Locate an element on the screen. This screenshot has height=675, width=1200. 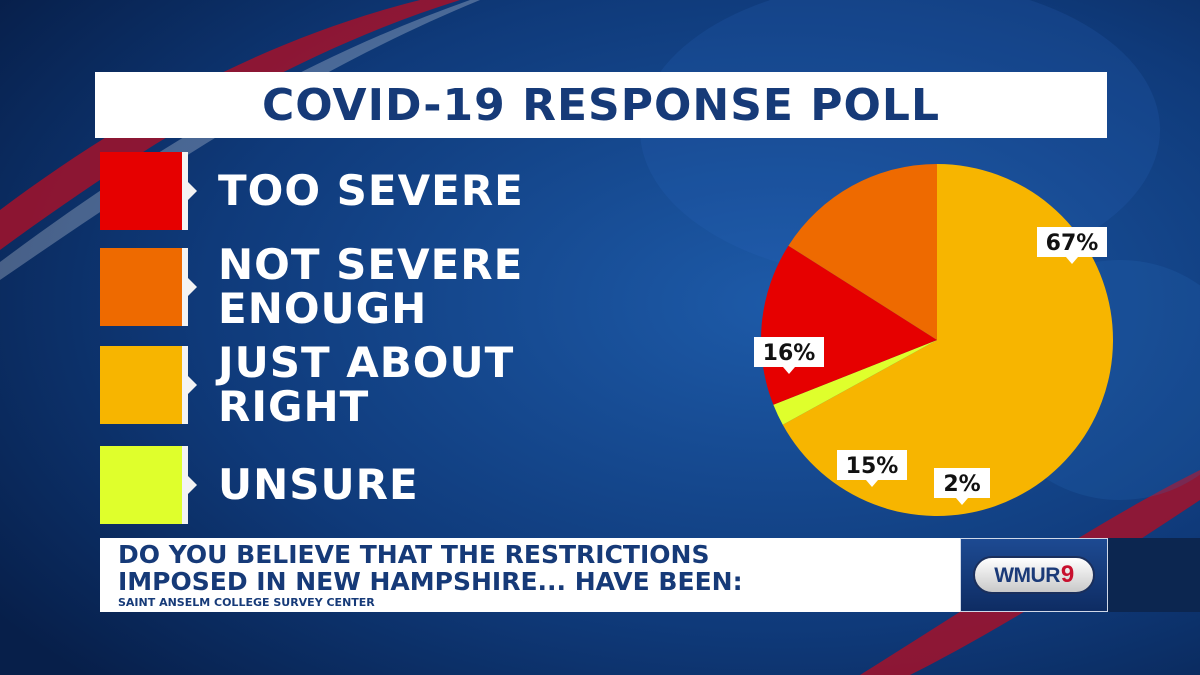
pie-label-text: 67% is located at coordinates (1072, 243).